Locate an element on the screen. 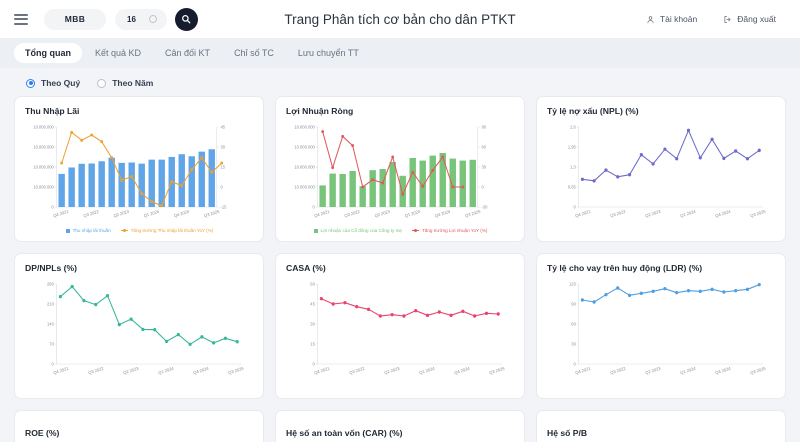  clear-circle-icon is located at coordinates (152, 19).